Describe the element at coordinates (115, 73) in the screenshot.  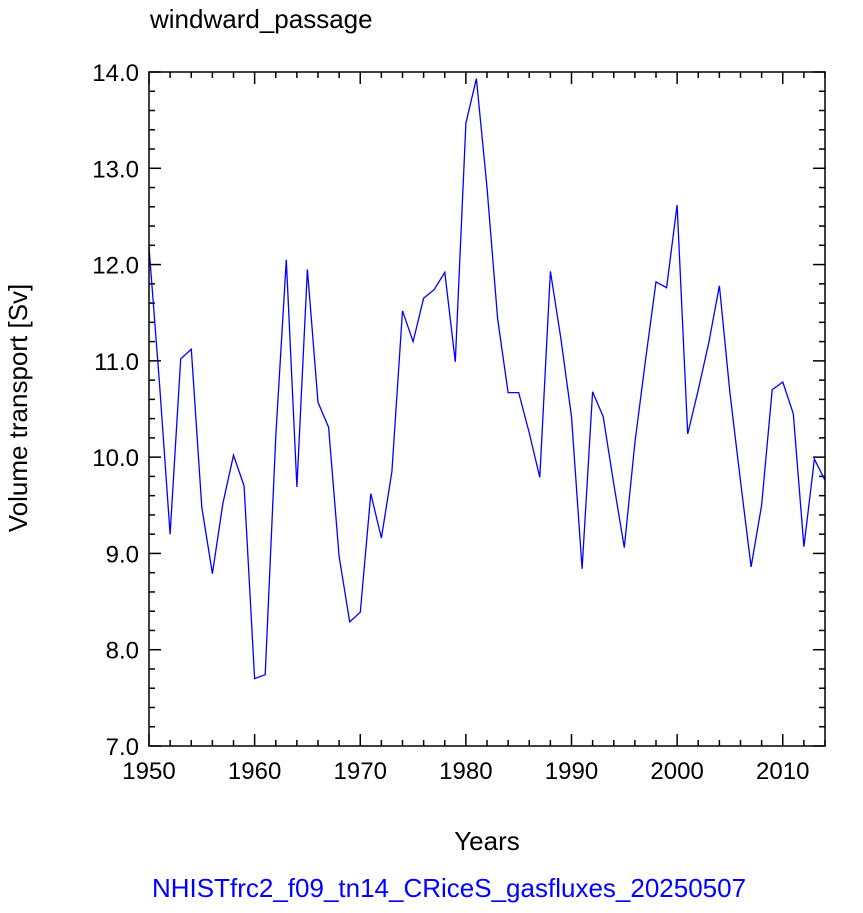
I see `y-tick-label: 14.0` at that location.